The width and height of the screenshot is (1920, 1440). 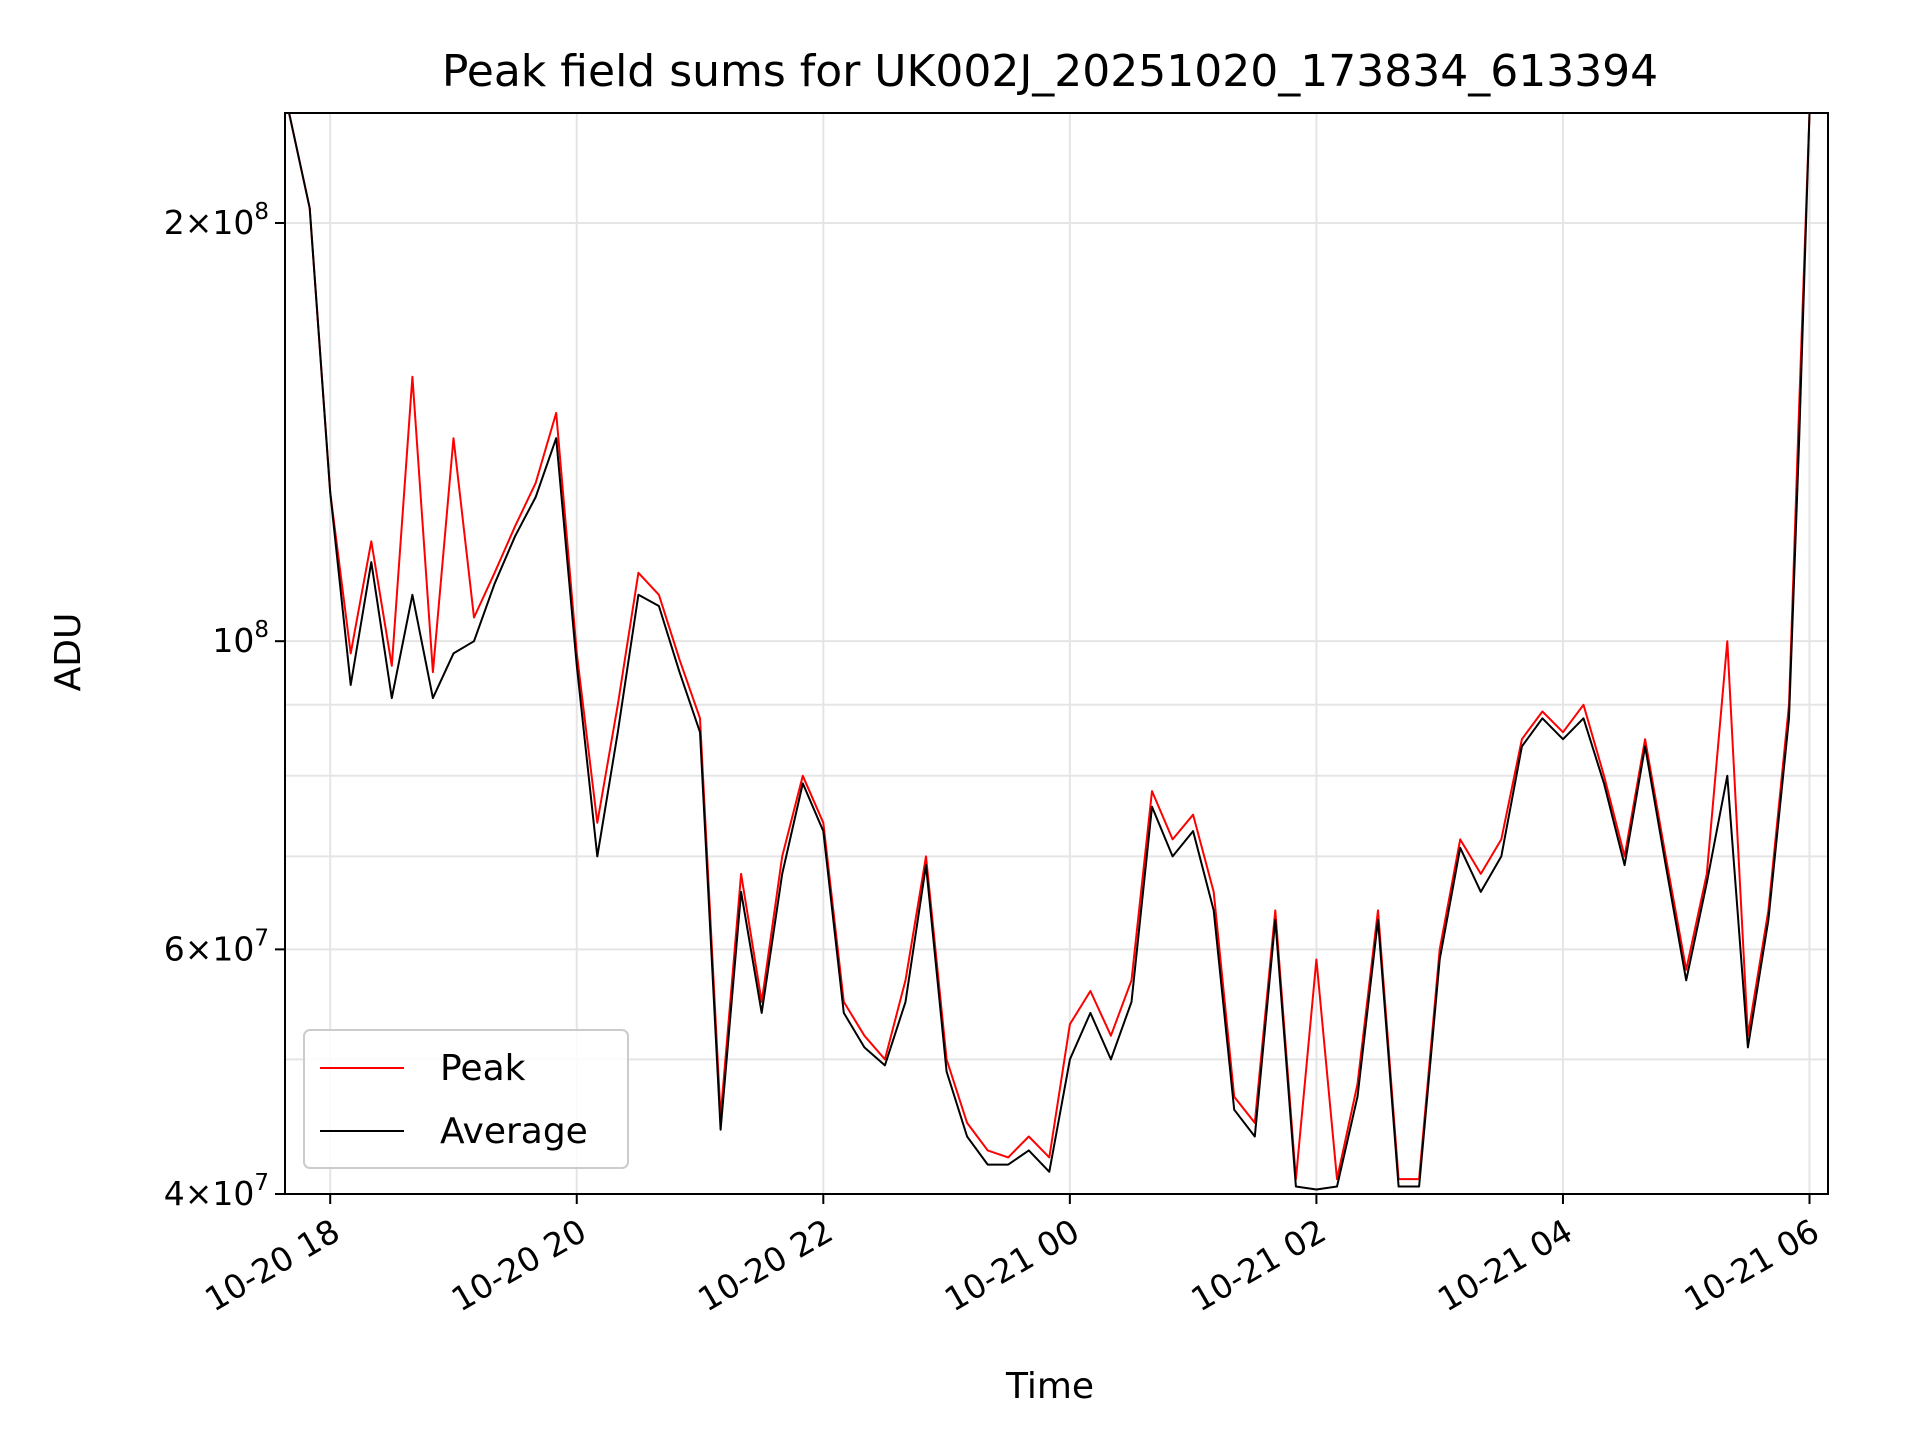 I want to click on legend-label-peak: Peak, so click(x=483, y=1068).